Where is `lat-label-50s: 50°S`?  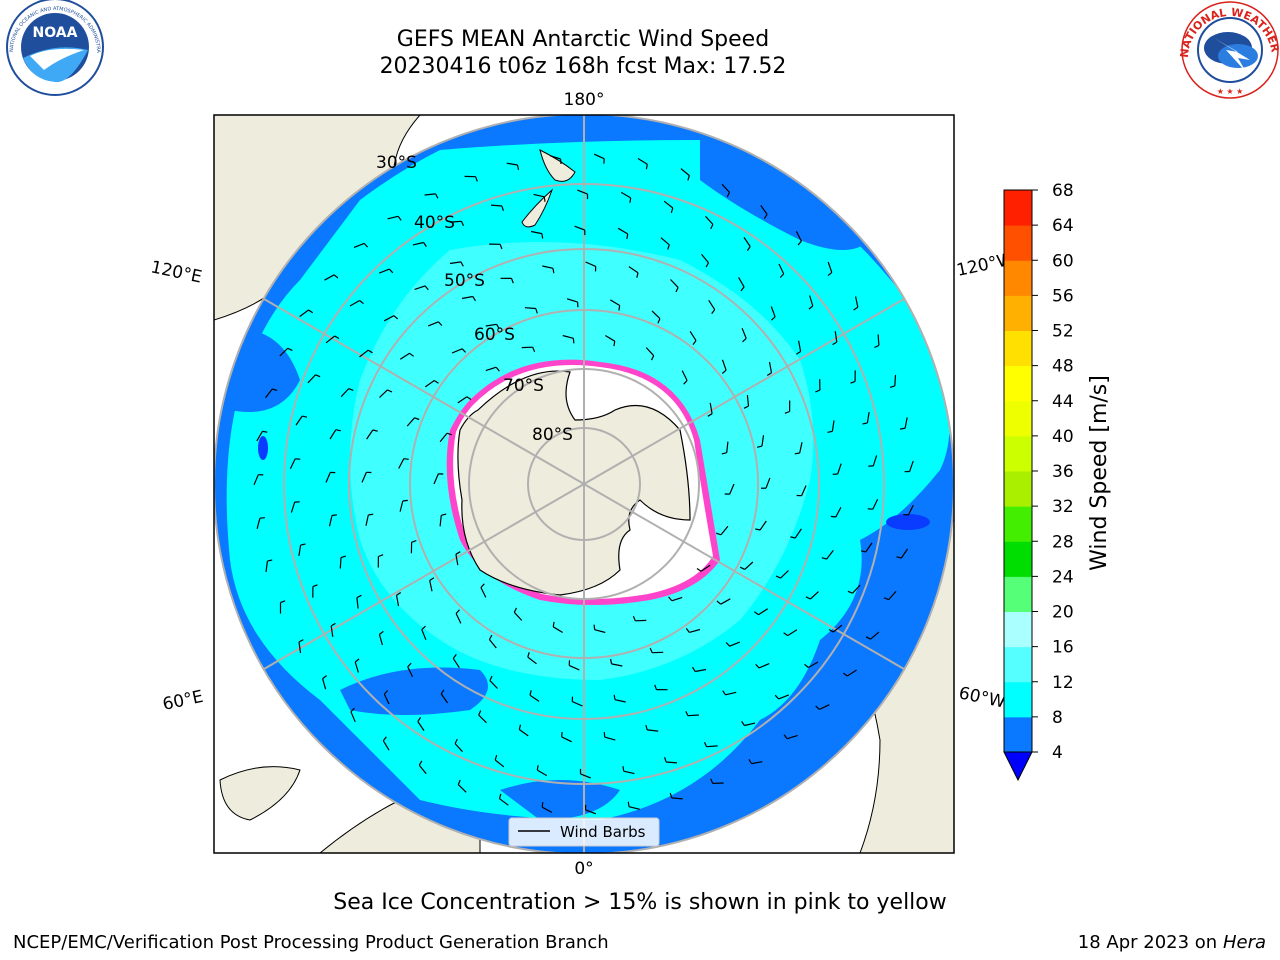
lat-label-50s: 50°S is located at coordinates (464, 281).